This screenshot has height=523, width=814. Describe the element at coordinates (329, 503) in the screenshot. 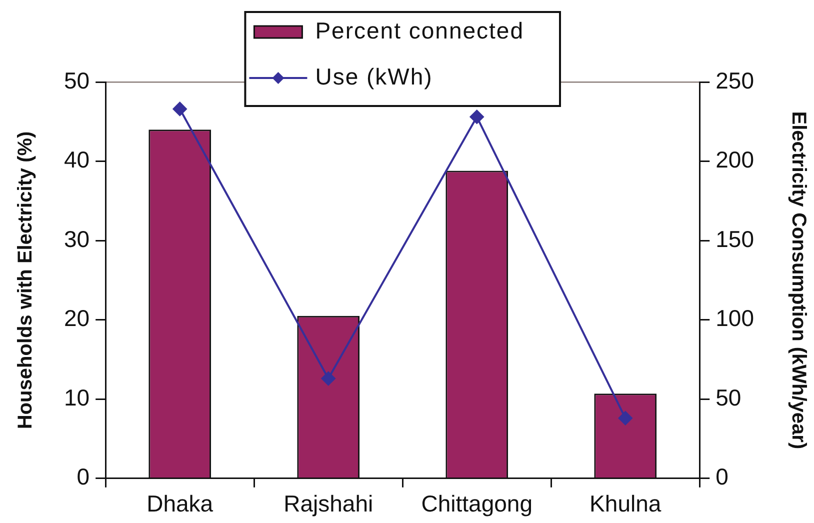

I see `x-tick-label: Rajshahi` at that location.